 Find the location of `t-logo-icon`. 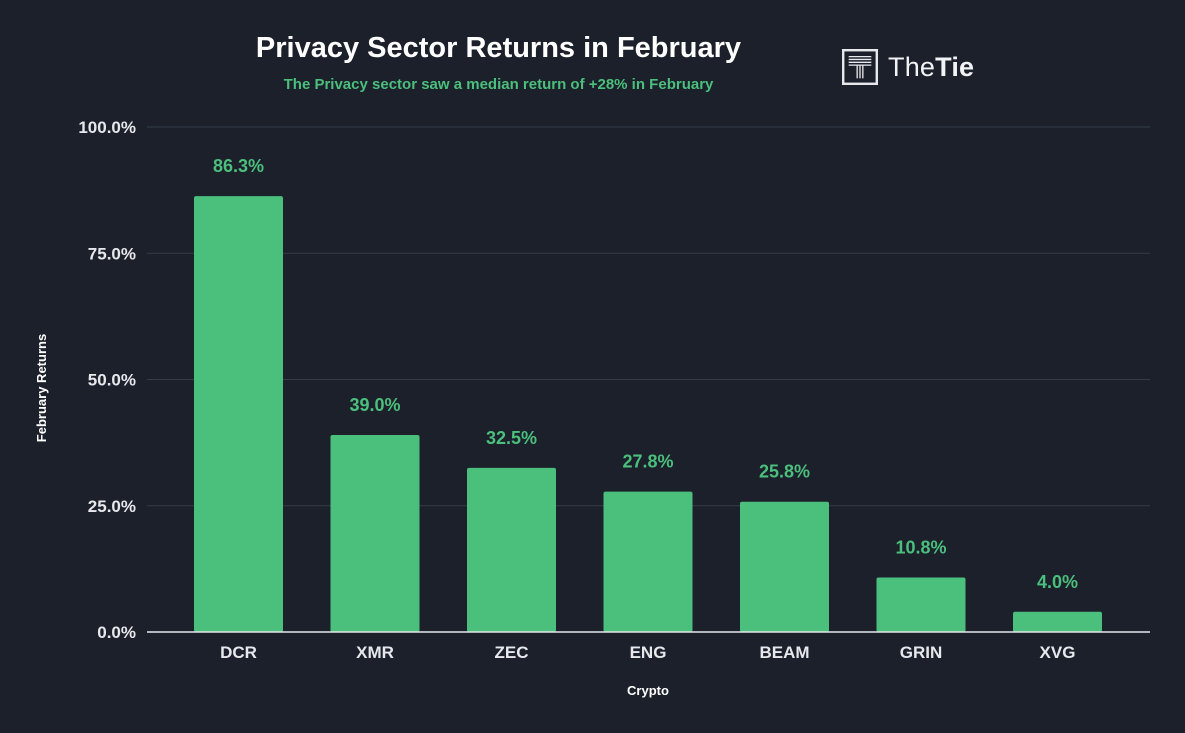

t-logo-icon is located at coordinates (860, 67).